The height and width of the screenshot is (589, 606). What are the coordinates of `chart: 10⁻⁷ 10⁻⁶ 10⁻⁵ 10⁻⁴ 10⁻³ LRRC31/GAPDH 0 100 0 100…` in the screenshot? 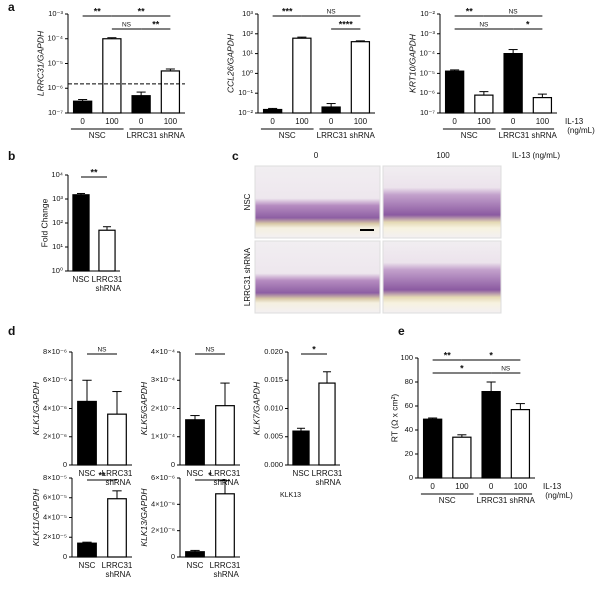 It's located at (110, 73).